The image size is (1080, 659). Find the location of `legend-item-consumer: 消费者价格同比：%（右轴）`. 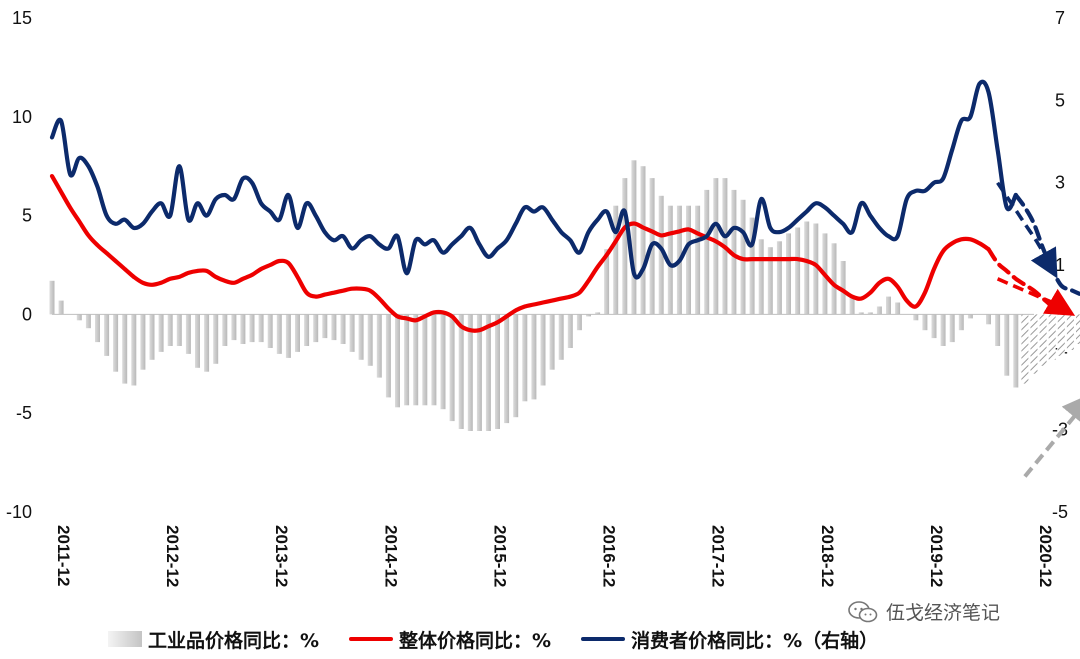

legend-item-consumer: 消费者价格同比：%（右轴） is located at coordinates (729, 639).